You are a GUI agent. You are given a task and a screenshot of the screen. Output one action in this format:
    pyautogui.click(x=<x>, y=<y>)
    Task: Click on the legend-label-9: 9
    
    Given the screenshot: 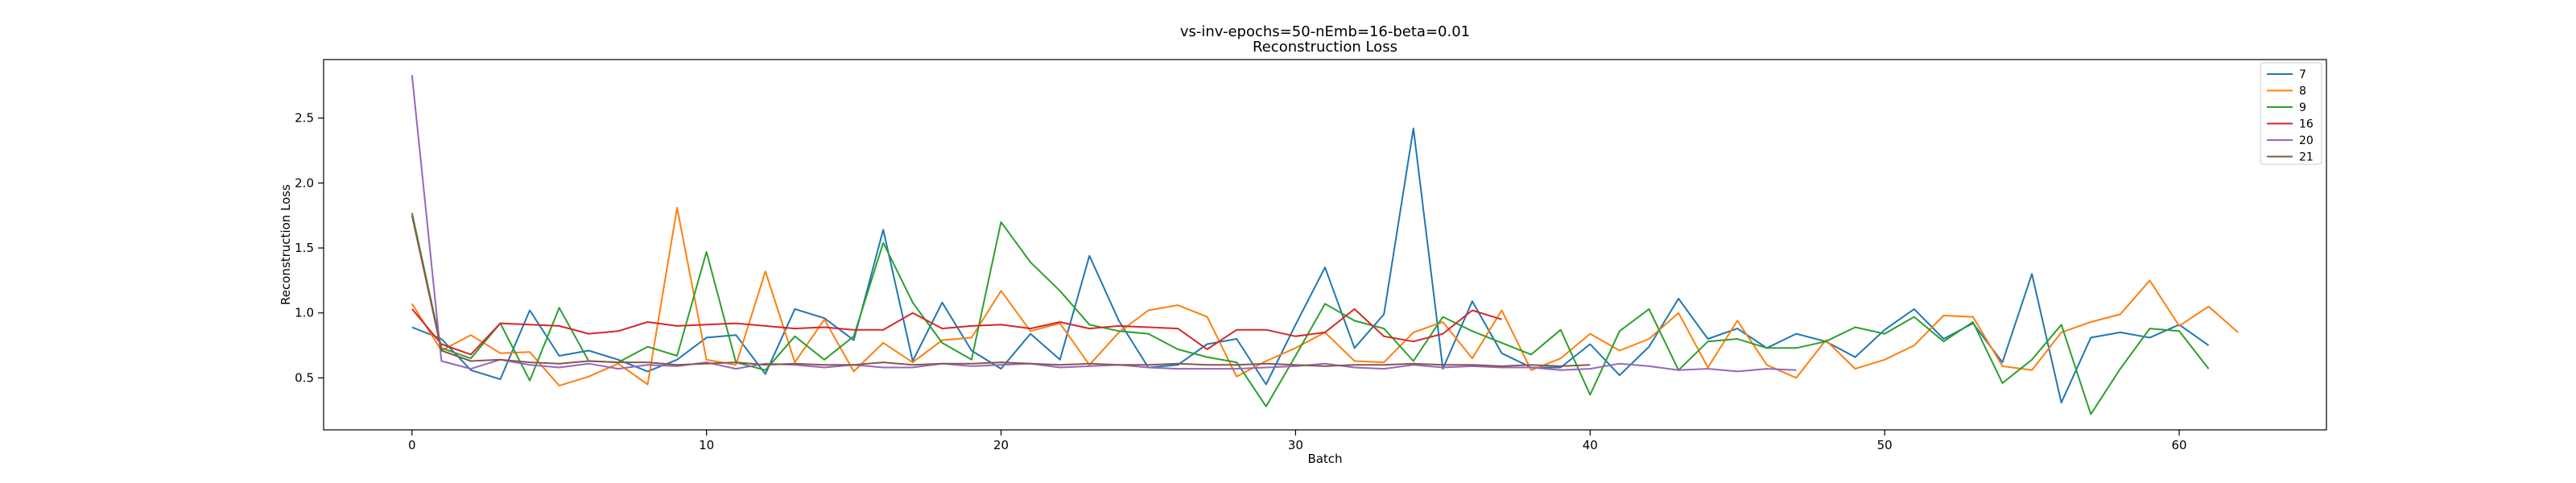 What is the action you would take?
    pyautogui.click(x=2302, y=107)
    